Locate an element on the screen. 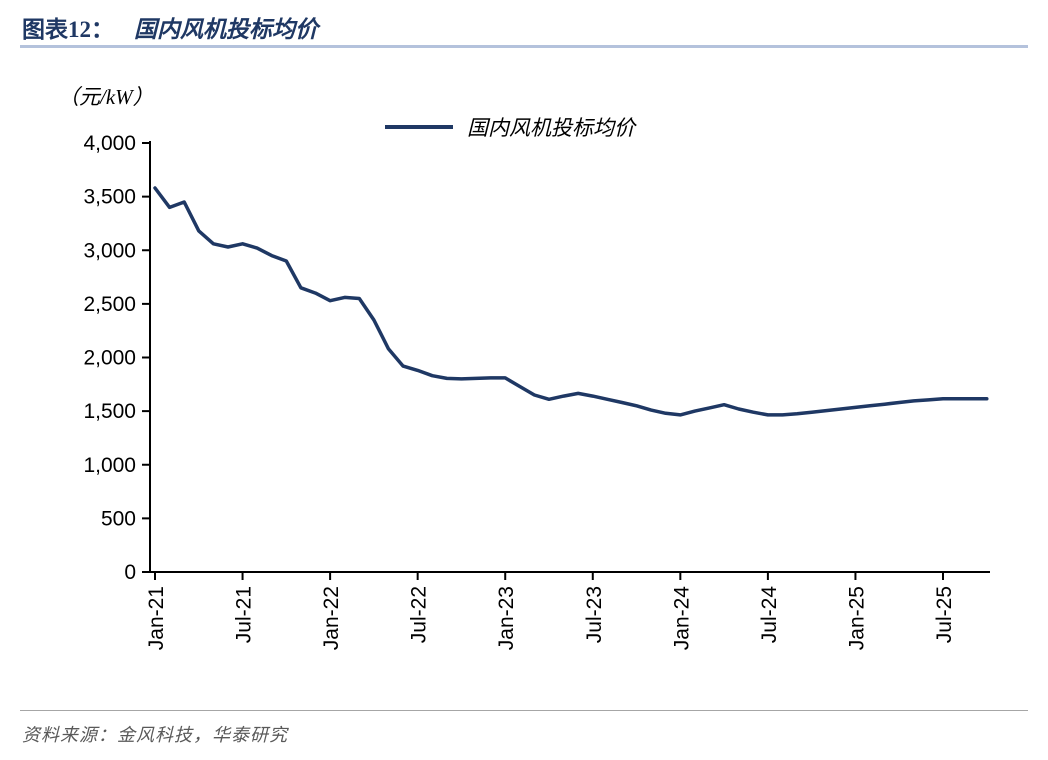 This screenshot has width=1048, height=760. y-tick-label: 3,500 is located at coordinates (109, 197).